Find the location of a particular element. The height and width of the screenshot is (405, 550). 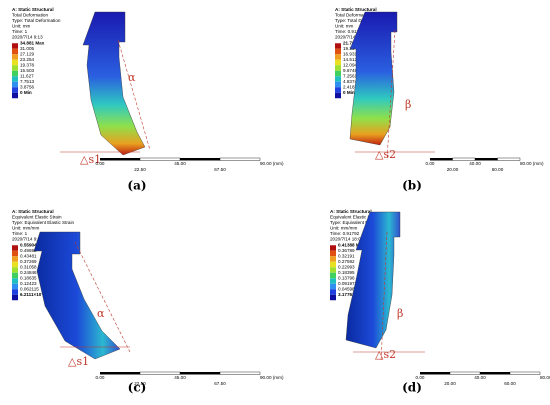

legend-label: 14.512 is located at coordinates (350, 59).